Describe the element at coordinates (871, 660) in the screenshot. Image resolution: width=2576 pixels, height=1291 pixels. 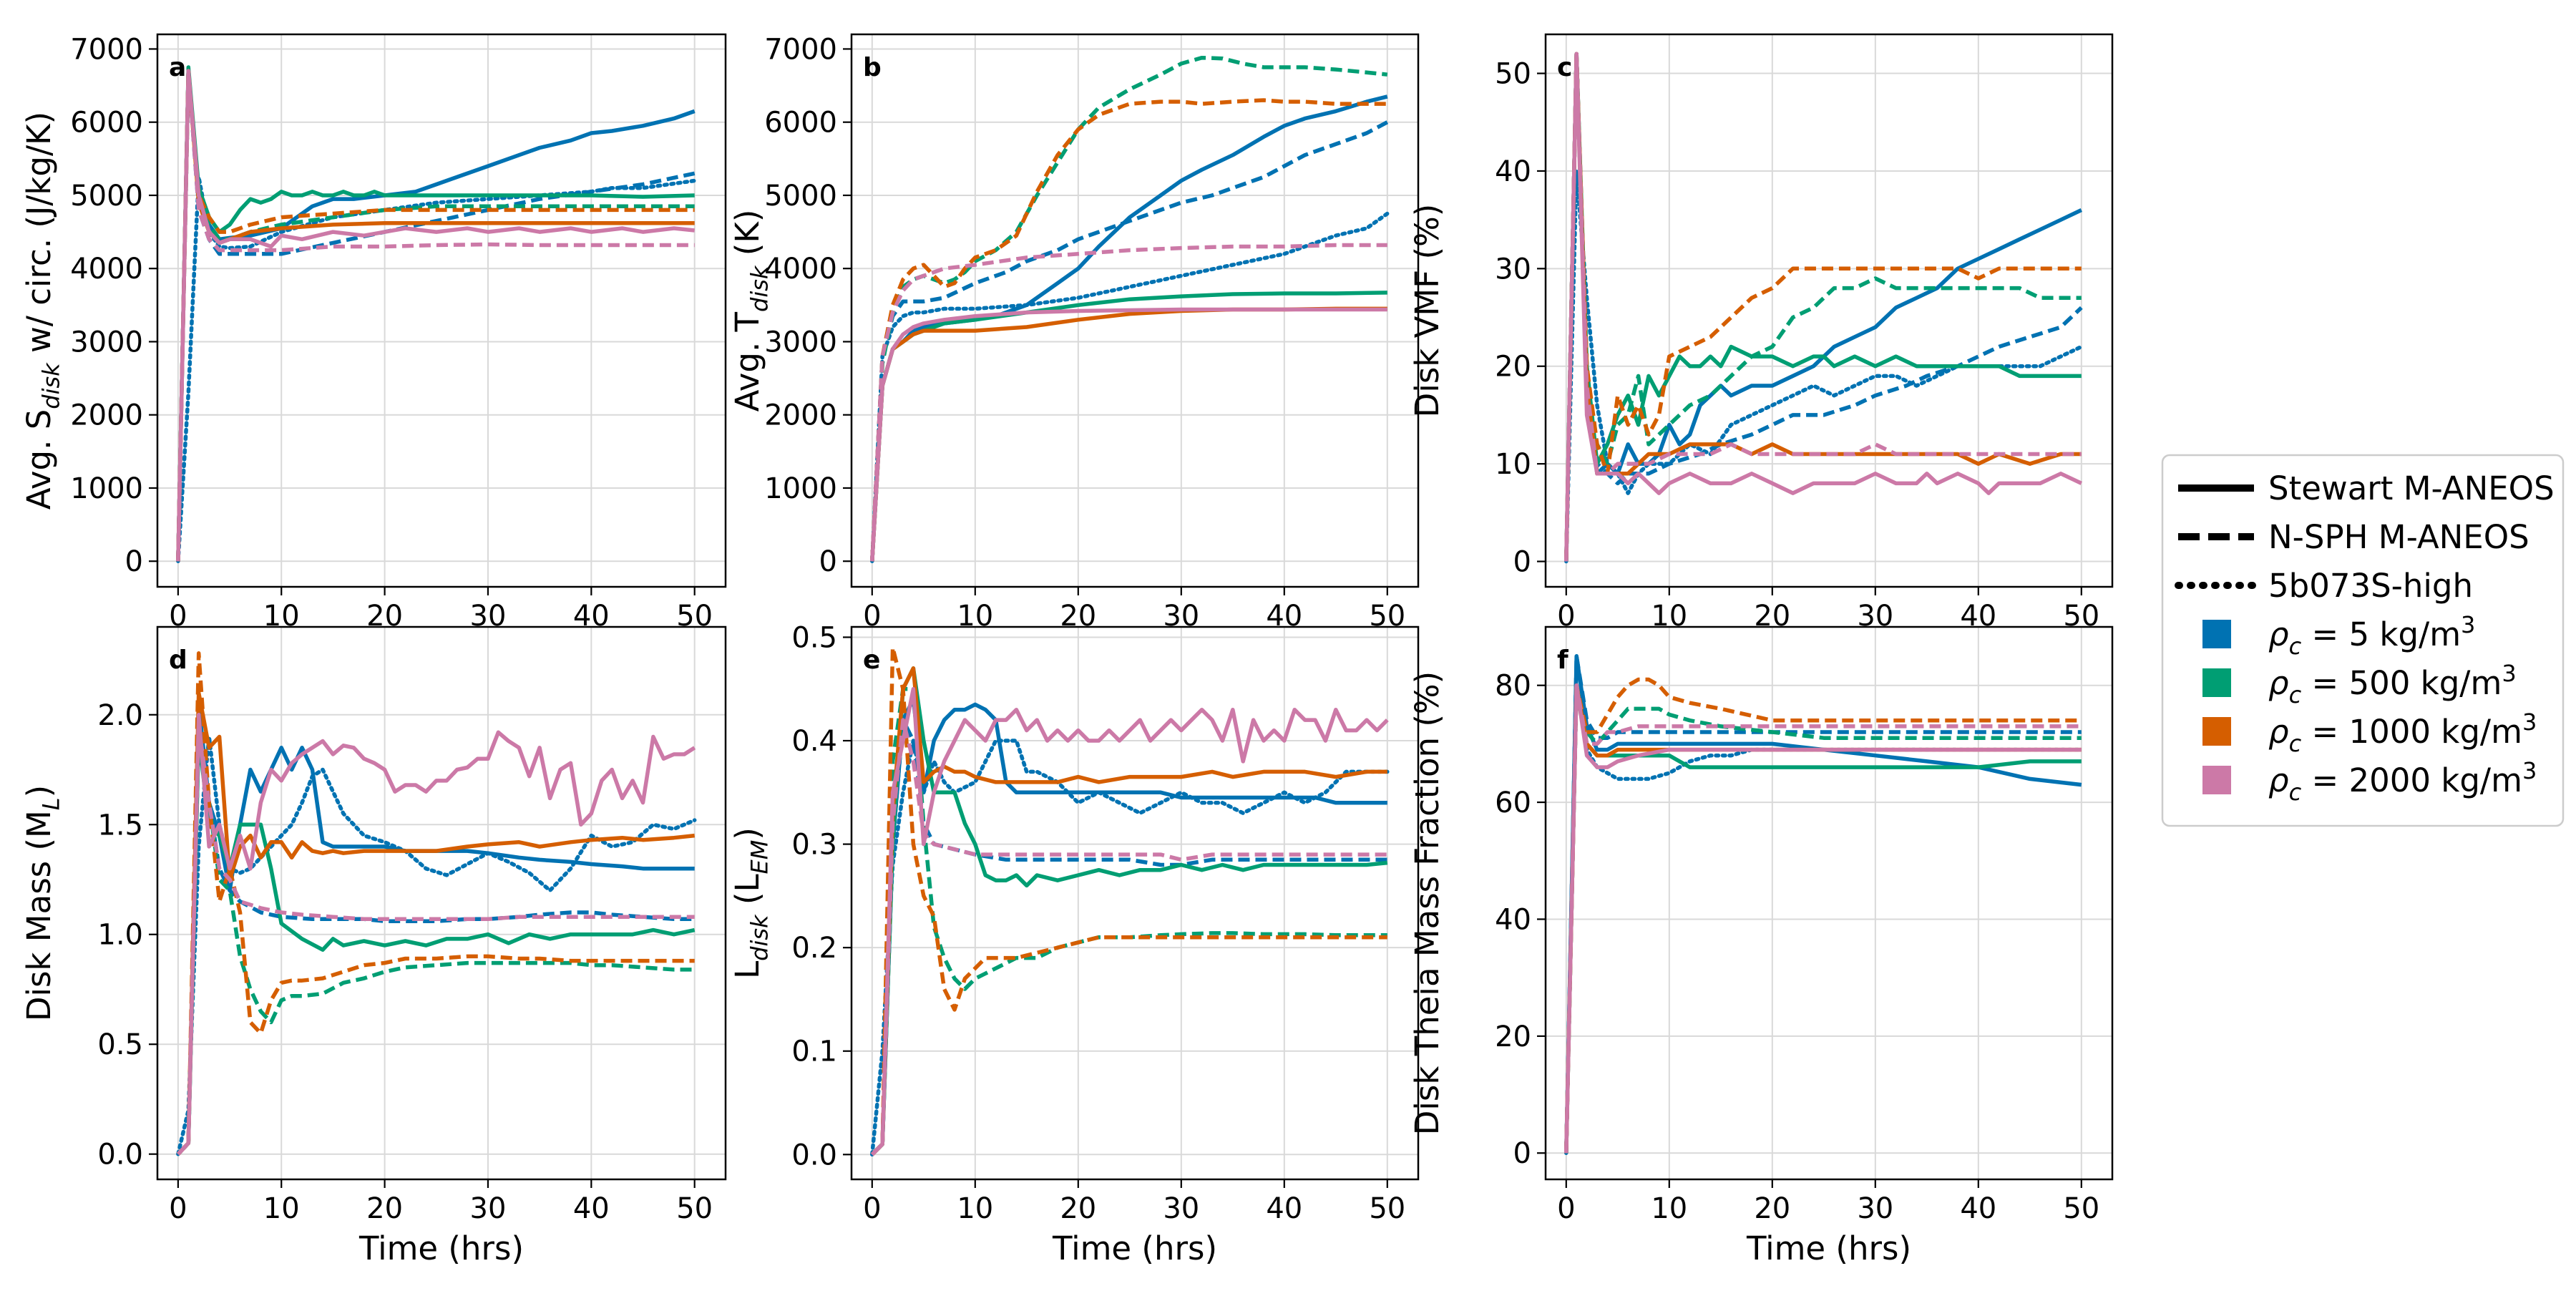
I see `panel-letter: e` at that location.